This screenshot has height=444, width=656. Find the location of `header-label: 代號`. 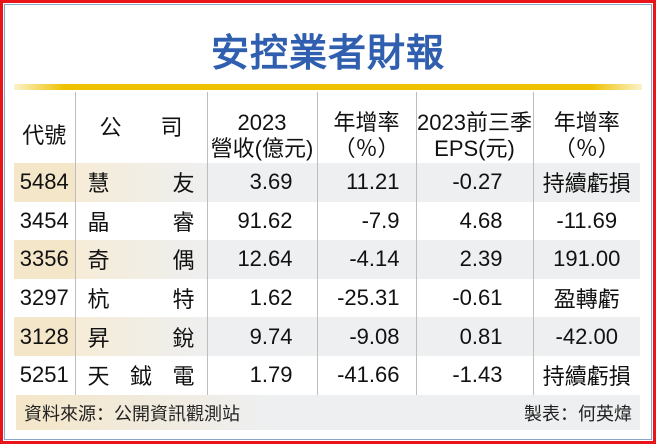

header-label: 代號 is located at coordinates (44, 135).